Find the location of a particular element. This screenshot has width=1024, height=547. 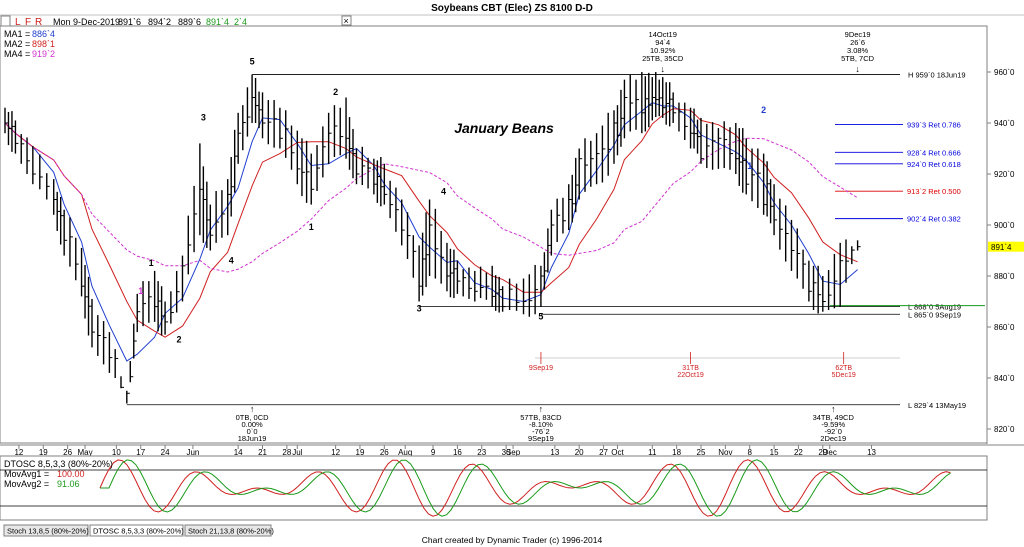

toolbar-box is located at coordinates (5, 21).